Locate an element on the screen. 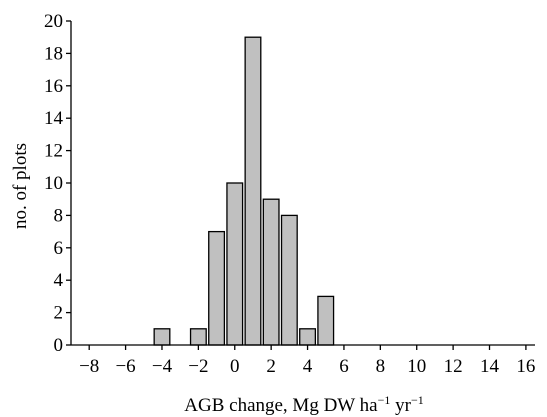 This screenshot has height=417, width=547. x-axis-title-sup1: −1 is located at coordinates (384, 400).